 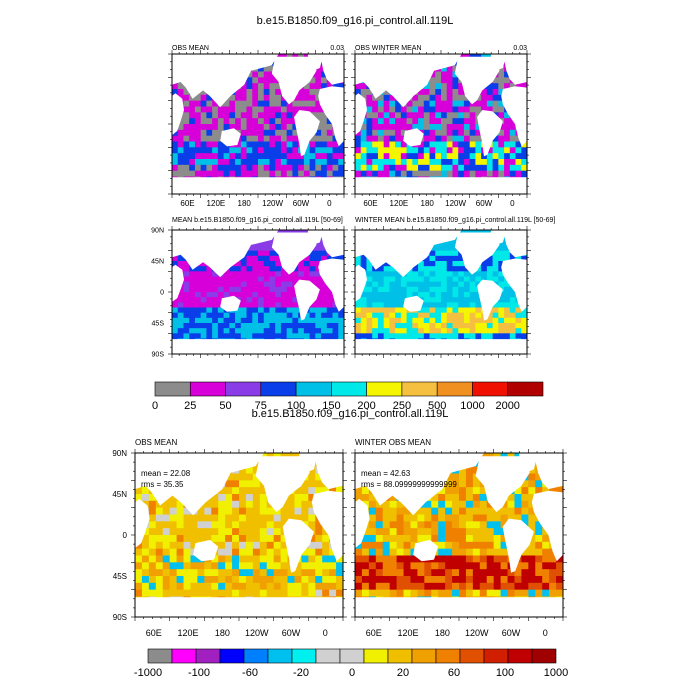 I want to click on colorbar-label: 1000, so click(x=472, y=406).